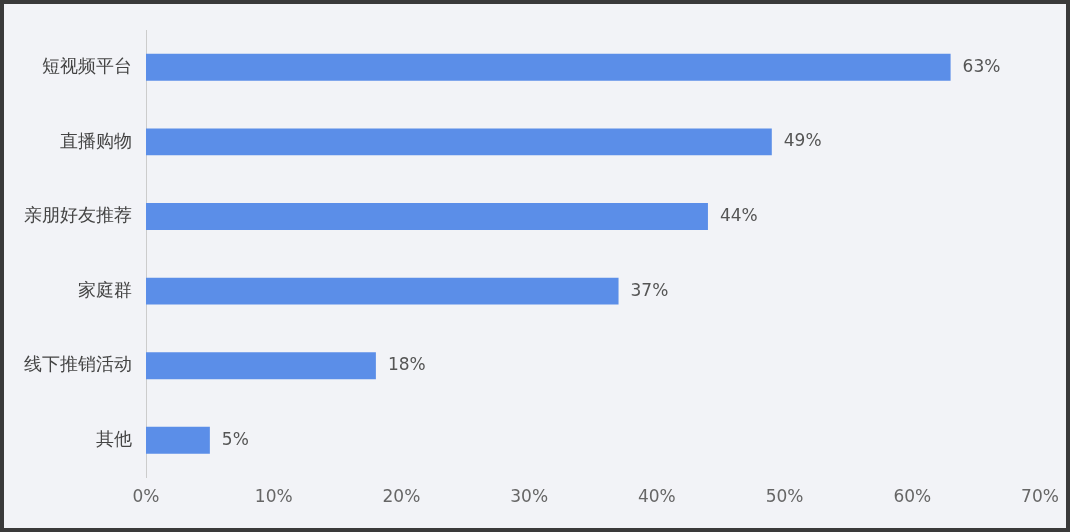 Image resolution: width=1070 pixels, height=532 pixels. Describe the element at coordinates (87, 65) in the screenshot. I see `y-tick-label: 短视频平台` at that location.